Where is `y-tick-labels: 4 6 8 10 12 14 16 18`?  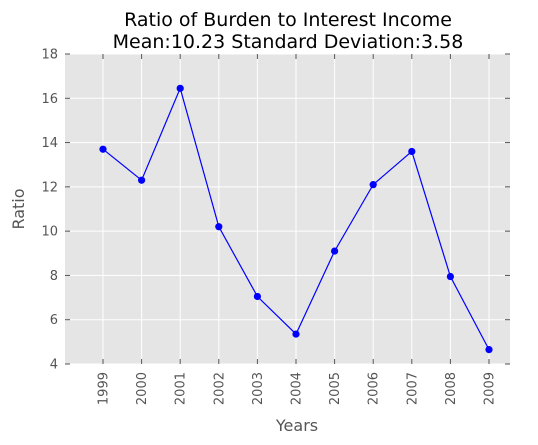 y-tick-labels: 4 6 8 10 12 14 16 18 is located at coordinates (49, 210).